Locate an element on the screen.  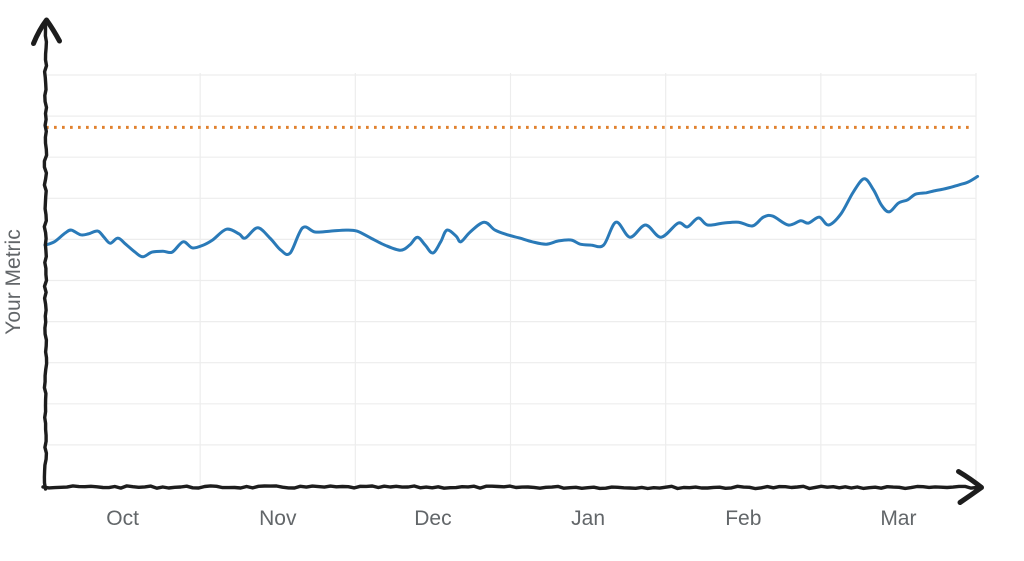
y-axis-arrow-icon is located at coordinates (46, 31).